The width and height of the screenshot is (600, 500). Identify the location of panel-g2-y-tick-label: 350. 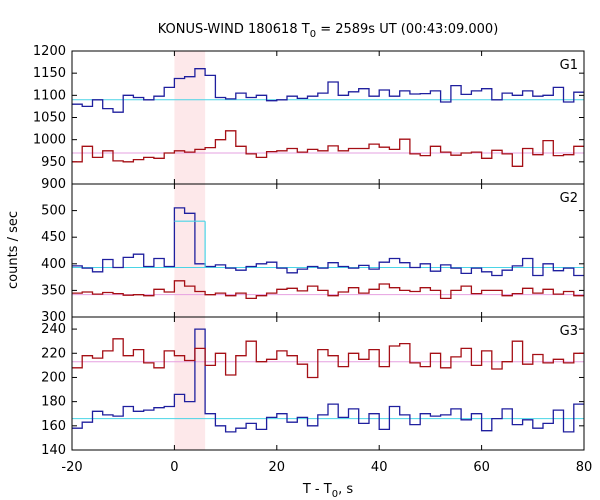
(53, 290).